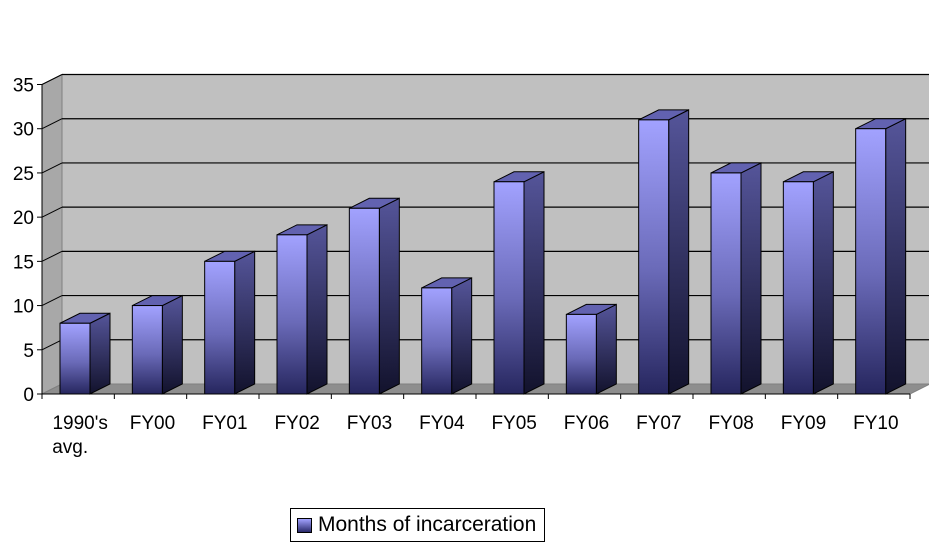 Image resolution: width=929 pixels, height=546 pixels. I want to click on x-tick-label: FY02, so click(296, 423).